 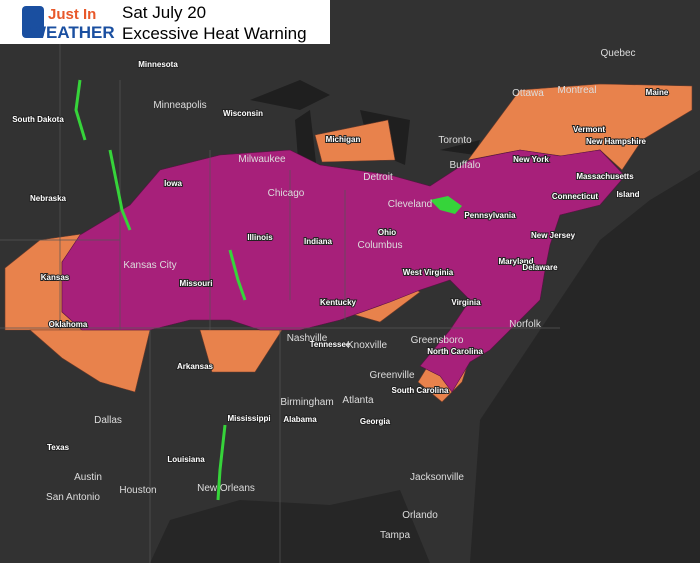 What do you see at coordinates (58, 447) in the screenshot?
I see `state-label: Texas` at bounding box center [58, 447].